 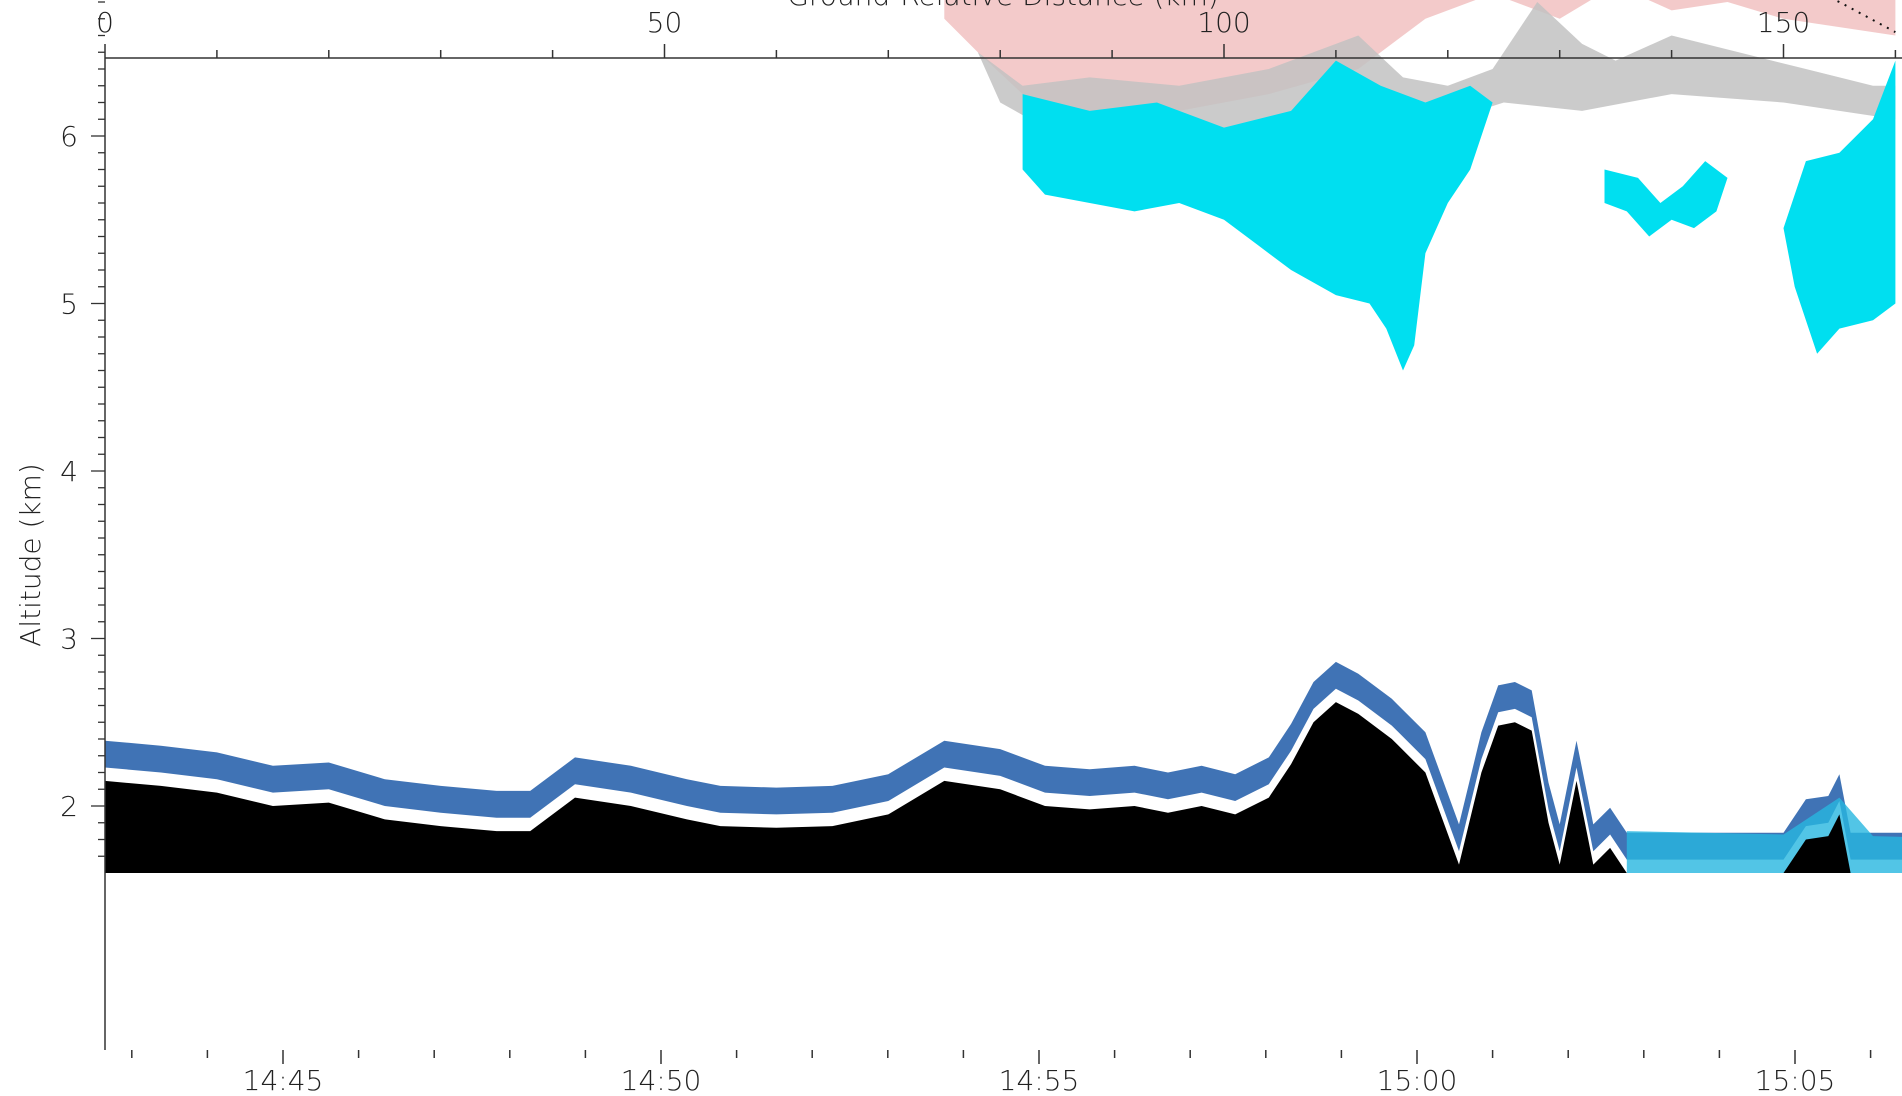 What do you see at coordinates (283, 1080) in the screenshot?
I see `bottom-axis-tick-label: 14:45` at bounding box center [283, 1080].